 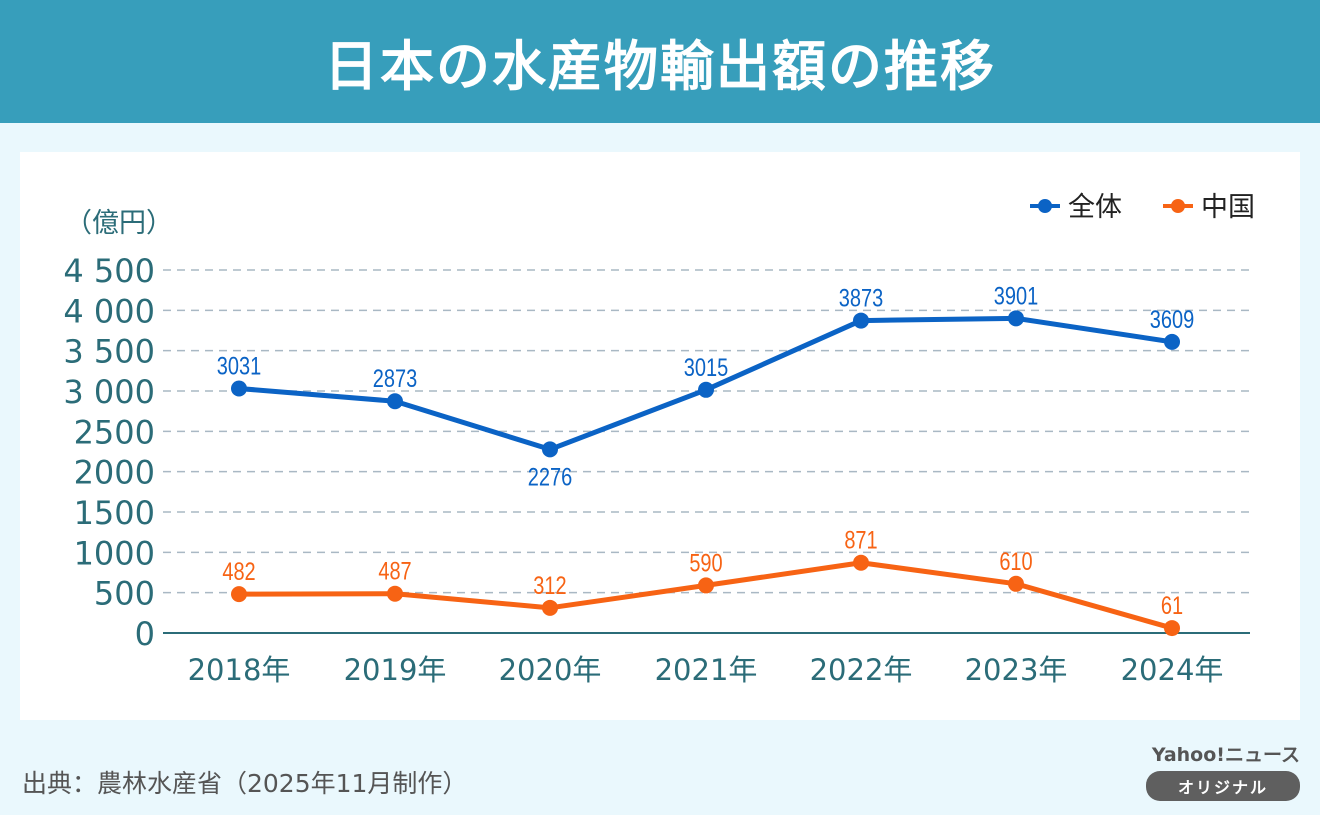 What do you see at coordinates (124, 594) in the screenshot?
I see `y-tick-label: 500` at bounding box center [124, 594].